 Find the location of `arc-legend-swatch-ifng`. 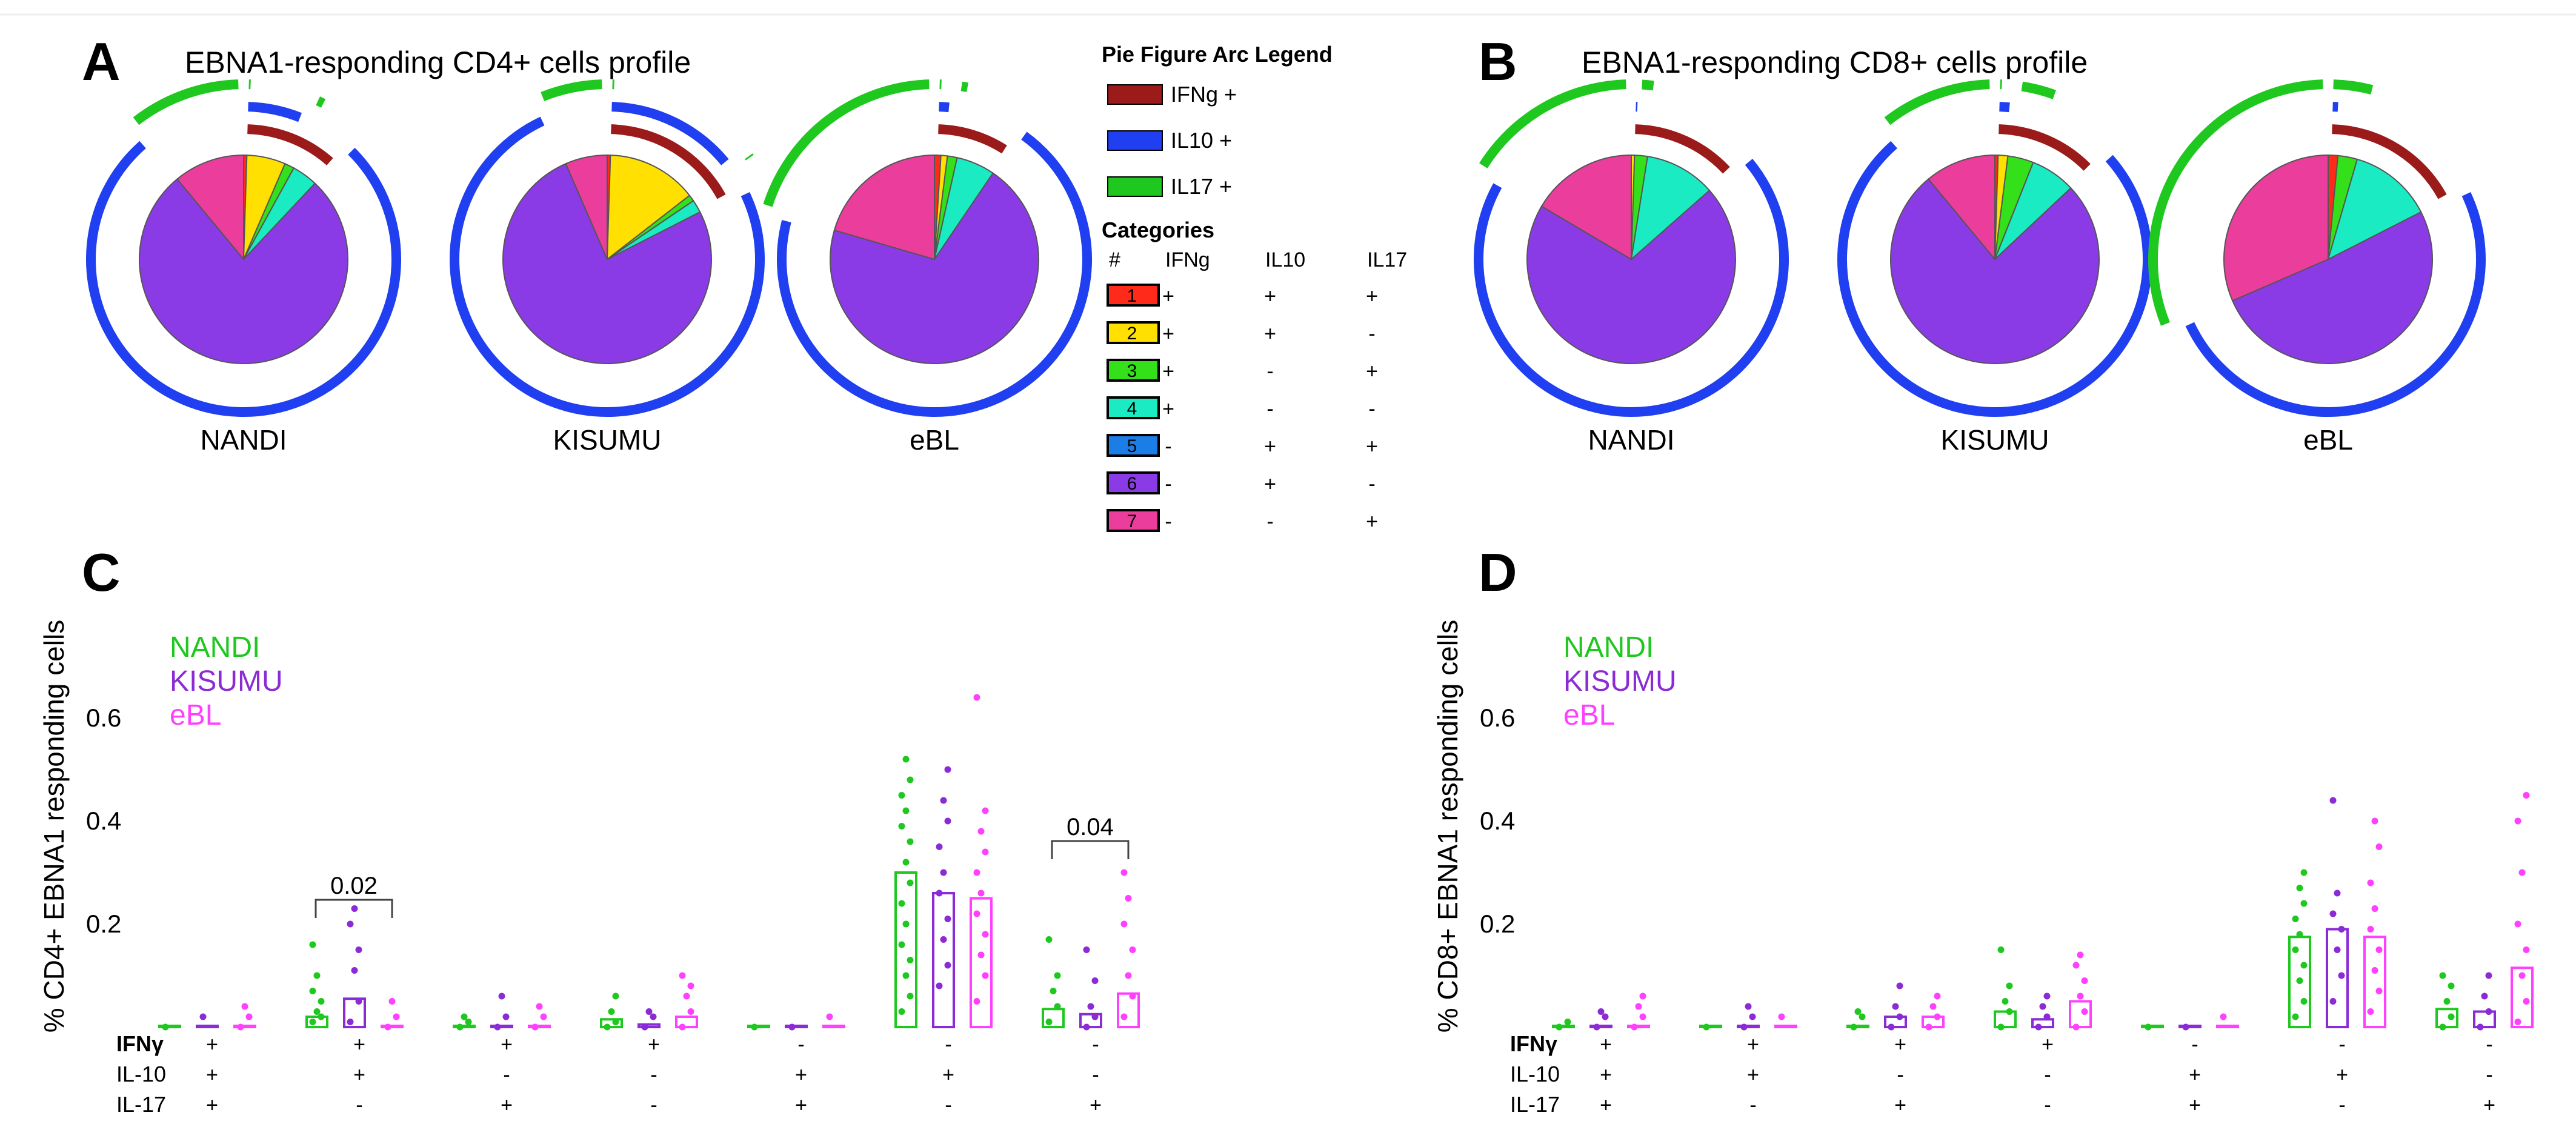

arc-legend-swatch-ifng is located at coordinates (1135, 95).